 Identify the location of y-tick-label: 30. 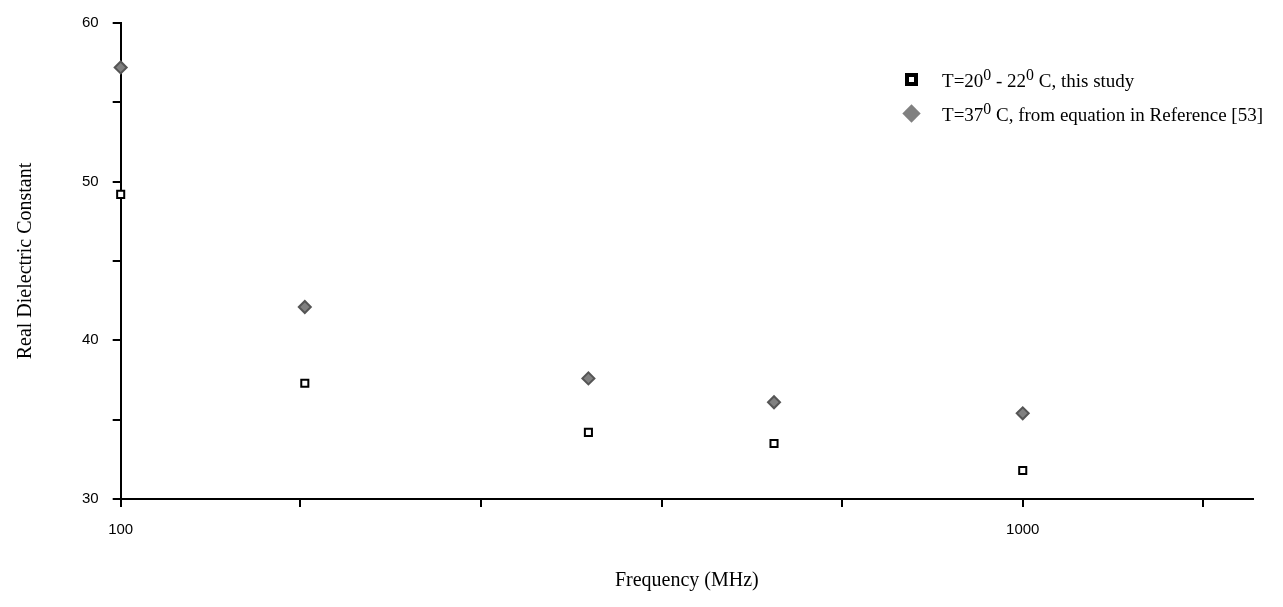
(90, 498).